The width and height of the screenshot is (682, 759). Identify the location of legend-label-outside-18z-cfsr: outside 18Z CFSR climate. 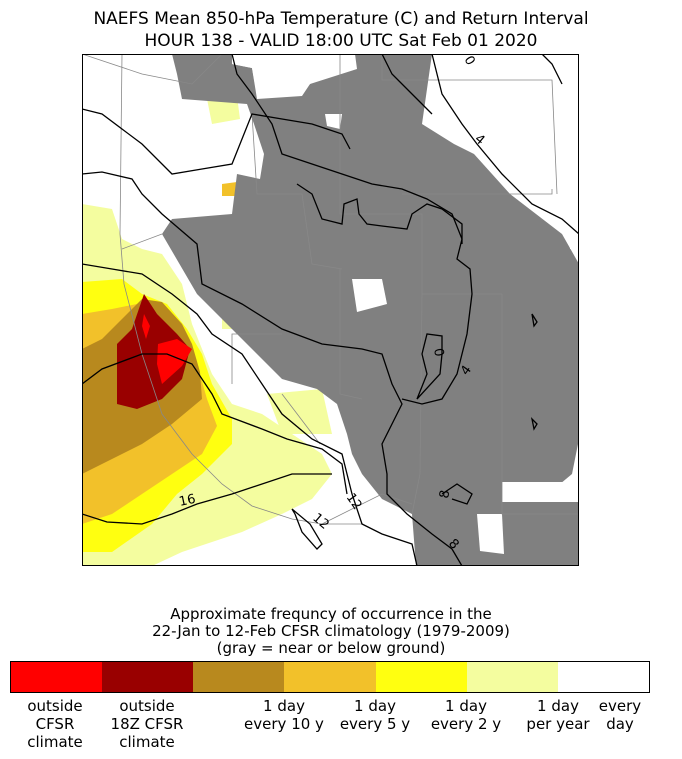
(147, 724).